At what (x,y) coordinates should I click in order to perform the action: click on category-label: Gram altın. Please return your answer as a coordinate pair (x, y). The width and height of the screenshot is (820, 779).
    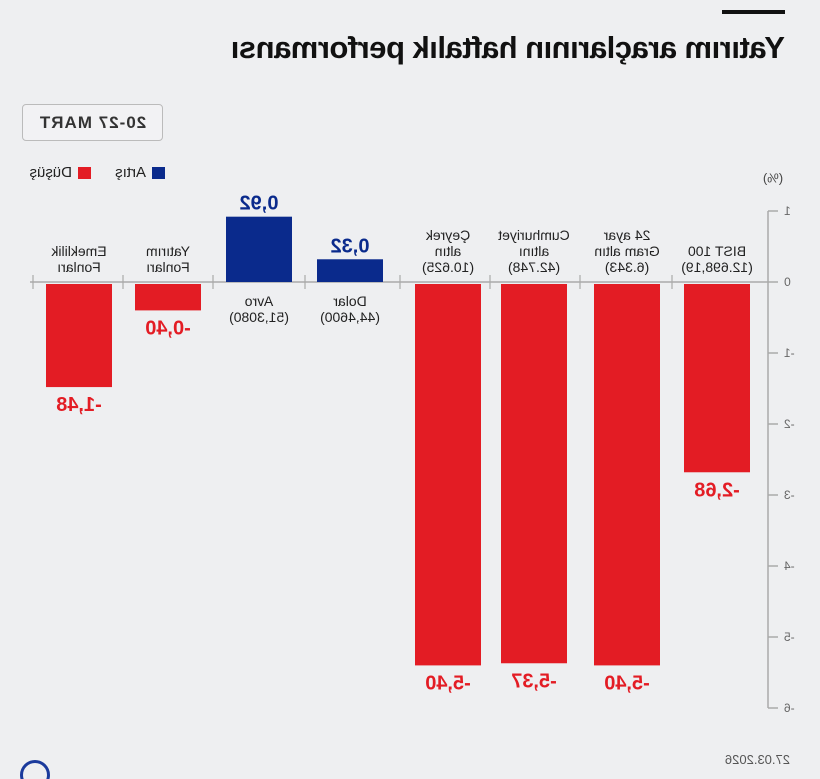
    Looking at the image, I should click on (626, 251).